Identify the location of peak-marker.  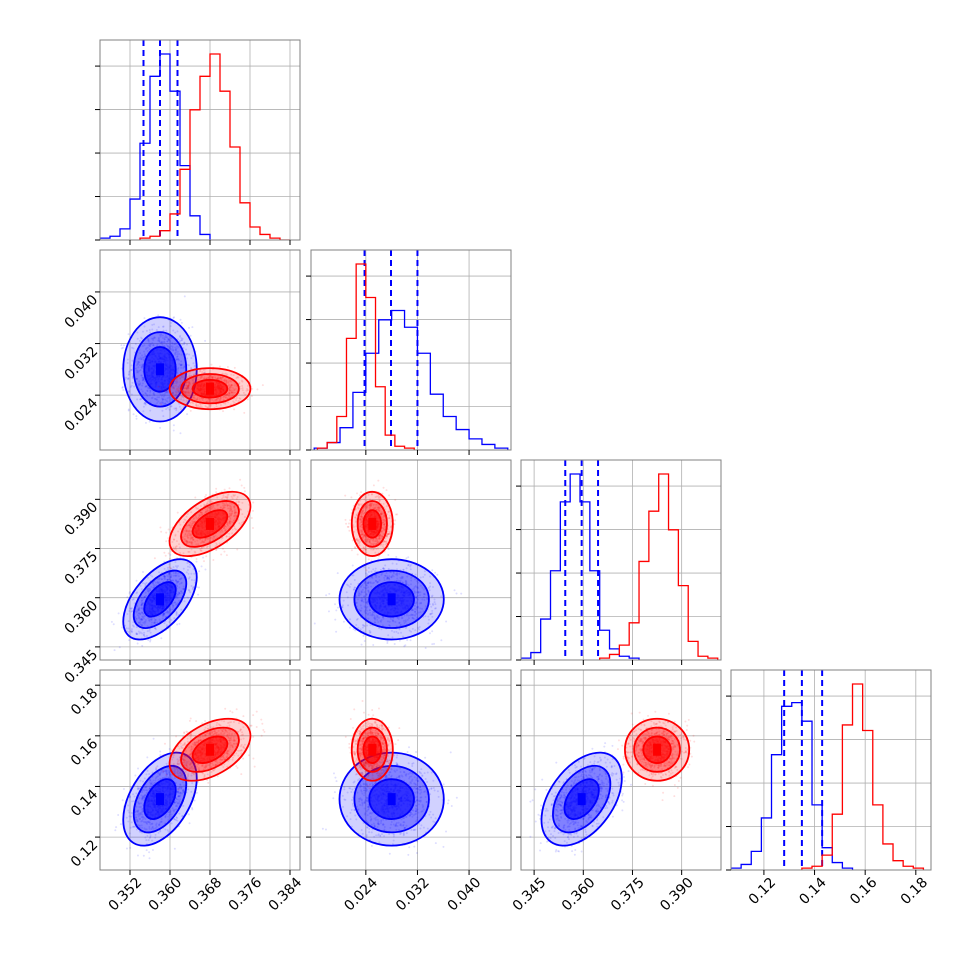
(210, 523).